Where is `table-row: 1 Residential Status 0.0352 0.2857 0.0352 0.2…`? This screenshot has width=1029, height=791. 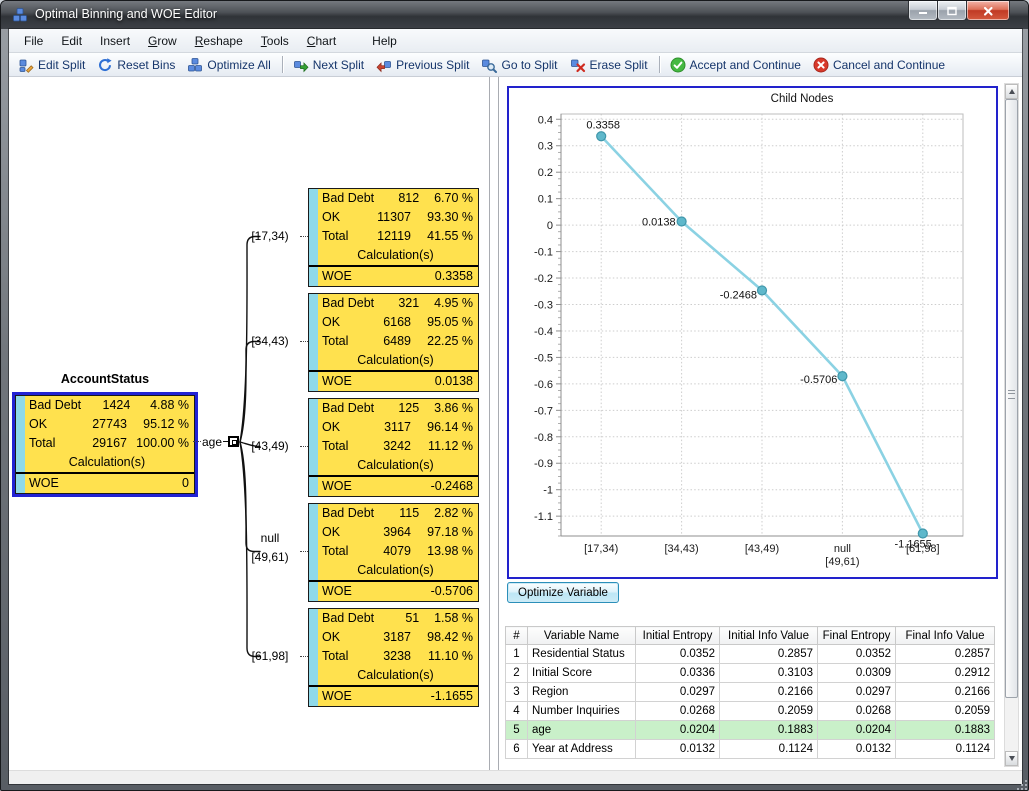
table-row: 1 Residential Status 0.0352 0.2857 0.0352 0.2… is located at coordinates (750, 654).